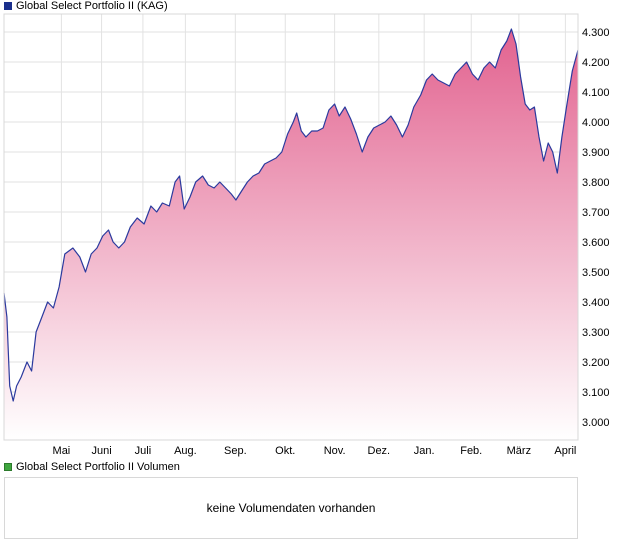 Image resolution: width=620 pixels, height=546 pixels. I want to click on x-tick-label: März, so click(519, 451).